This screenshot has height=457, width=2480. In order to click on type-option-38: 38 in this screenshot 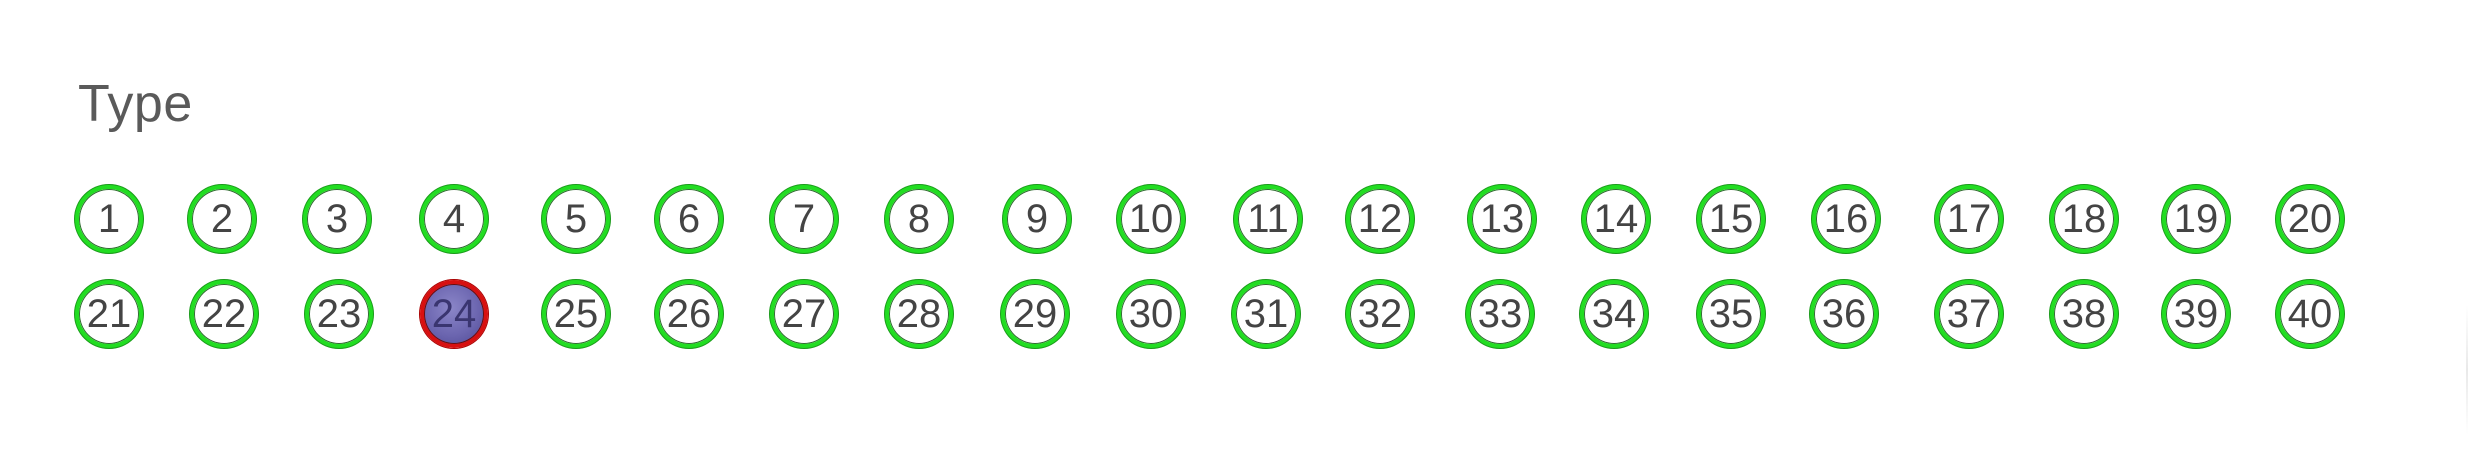, I will do `click(2084, 314)`.